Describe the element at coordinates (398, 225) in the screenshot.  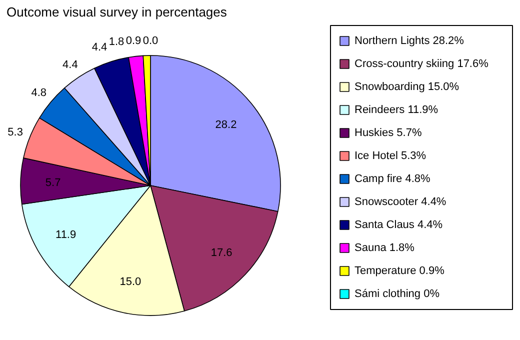
I see `legend-label: Santa Claus 4.4%` at that location.